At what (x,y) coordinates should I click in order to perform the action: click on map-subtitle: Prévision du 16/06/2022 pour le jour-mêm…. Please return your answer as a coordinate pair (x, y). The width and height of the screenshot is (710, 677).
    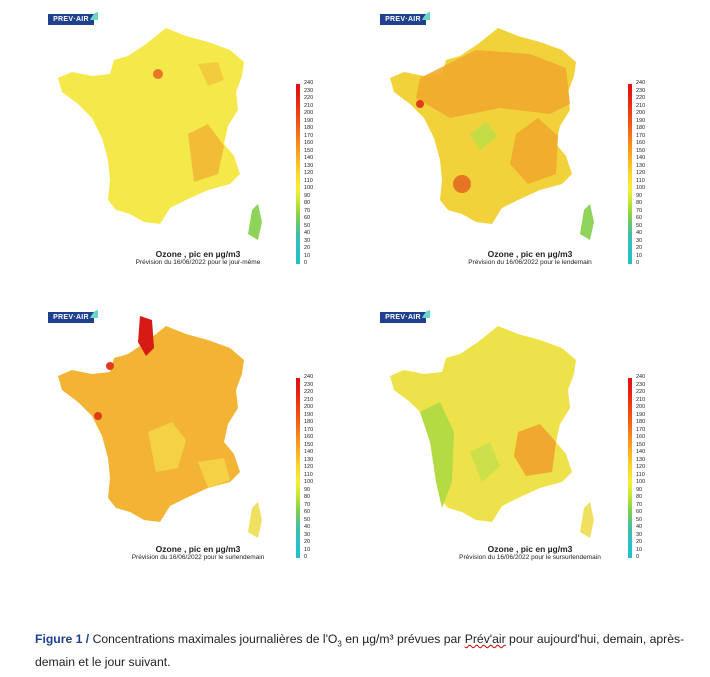
    Looking at the image, I should click on (198, 262).